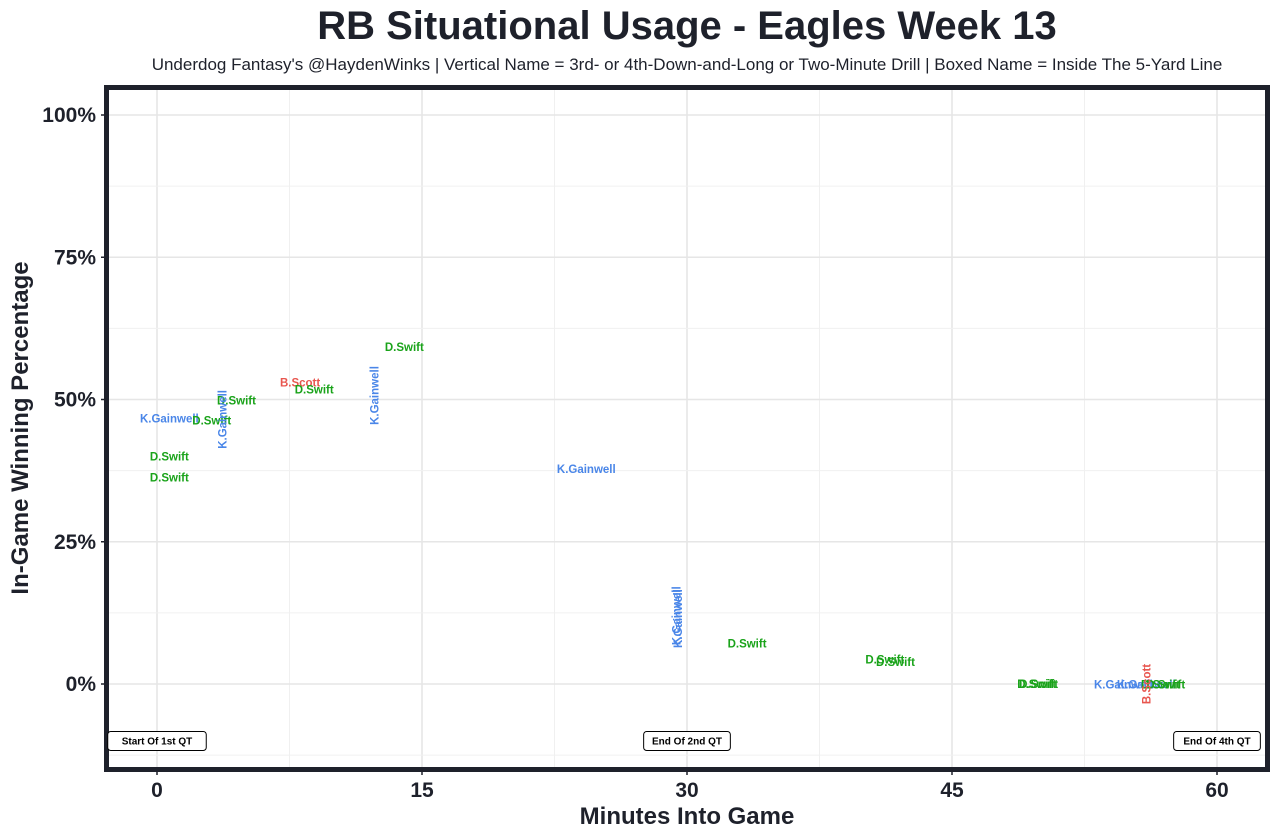 The image size is (1280, 839). I want to click on x-axis-title: Minutes Into Game, so click(687, 816).